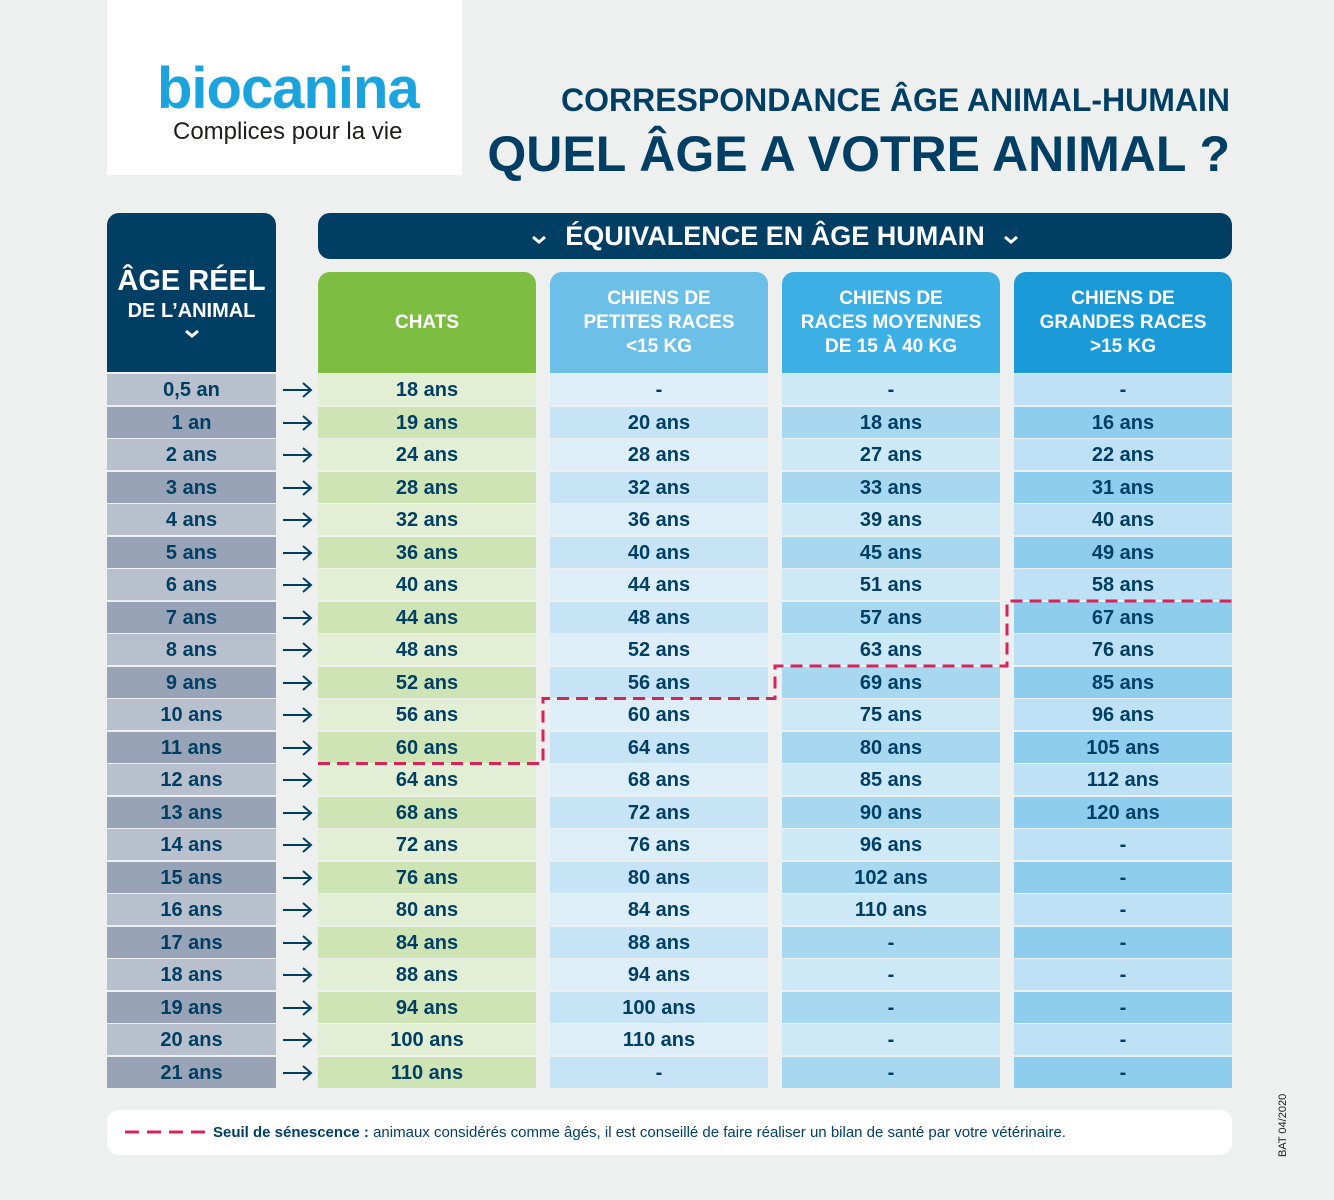 Image resolution: width=1334 pixels, height=1200 pixels. What do you see at coordinates (1123, 487) in the screenshot?
I see `value-cell: 31 ans` at bounding box center [1123, 487].